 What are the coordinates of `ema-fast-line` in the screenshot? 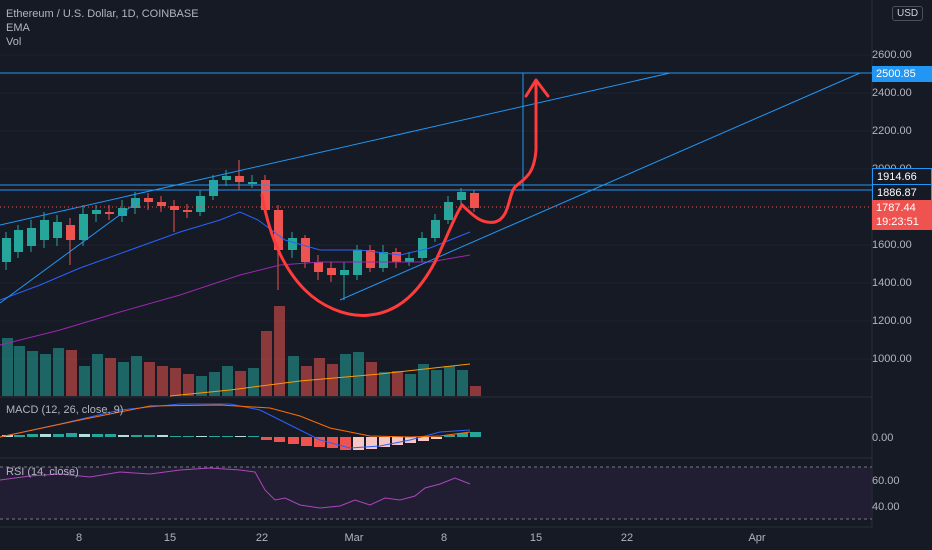 It's located at (235, 256).